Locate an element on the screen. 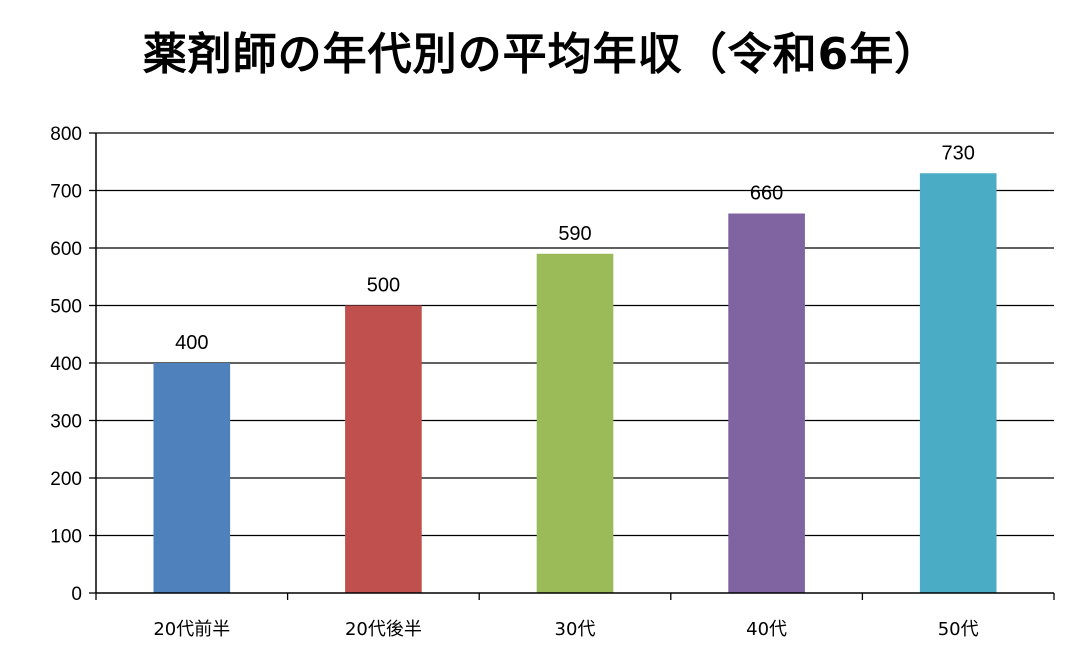  x-category-label: 20代前半 is located at coordinates (191, 629).